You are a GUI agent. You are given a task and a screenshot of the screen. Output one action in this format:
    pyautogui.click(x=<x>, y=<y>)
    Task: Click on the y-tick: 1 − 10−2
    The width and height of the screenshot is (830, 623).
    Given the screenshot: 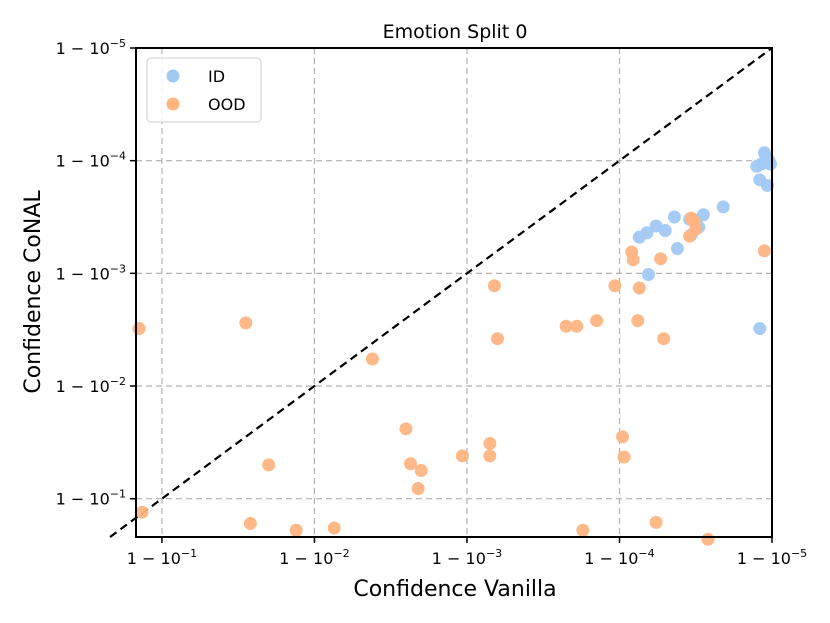 What is the action you would take?
    pyautogui.click(x=91, y=385)
    